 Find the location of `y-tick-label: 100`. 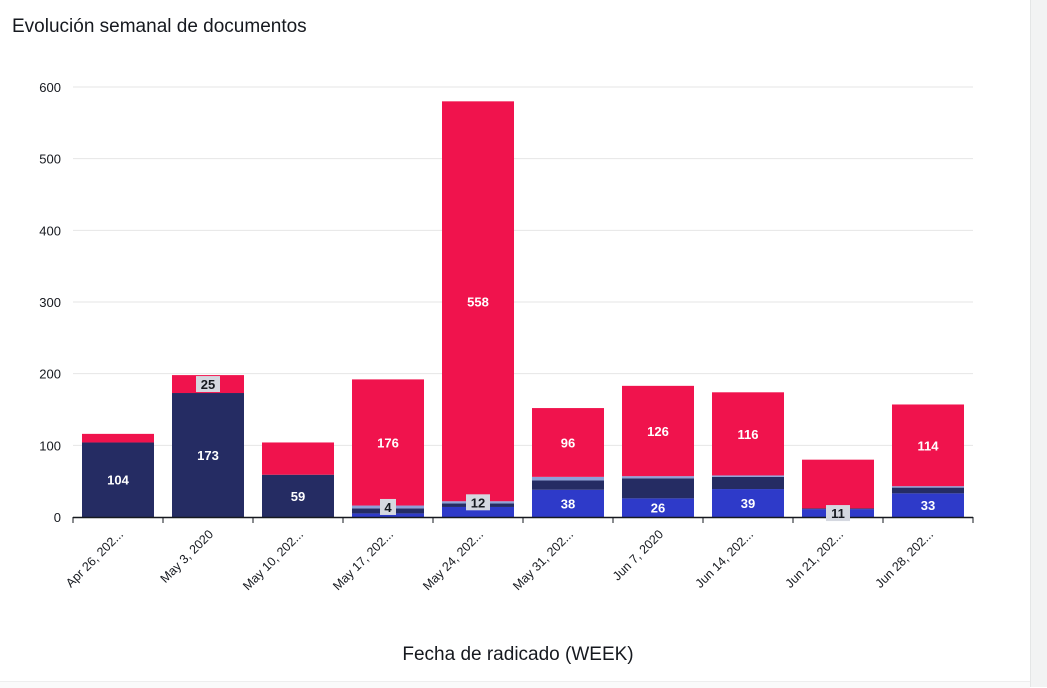

y-tick-label: 100 is located at coordinates (50, 445).